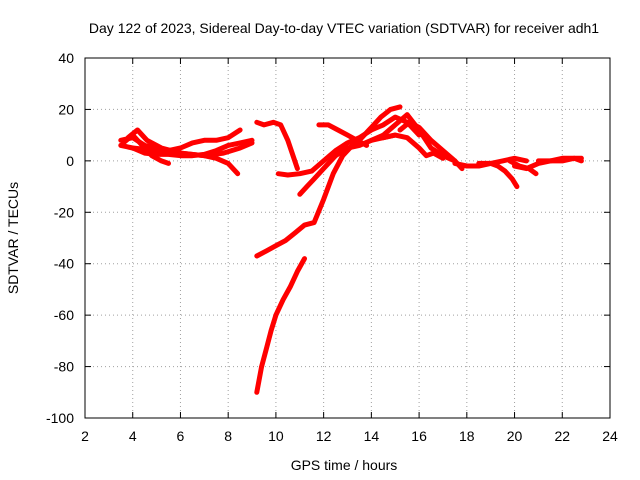 The width and height of the screenshot is (640, 480). What do you see at coordinates (276, 436) in the screenshot?
I see `x-tick-label: 10` at bounding box center [276, 436].